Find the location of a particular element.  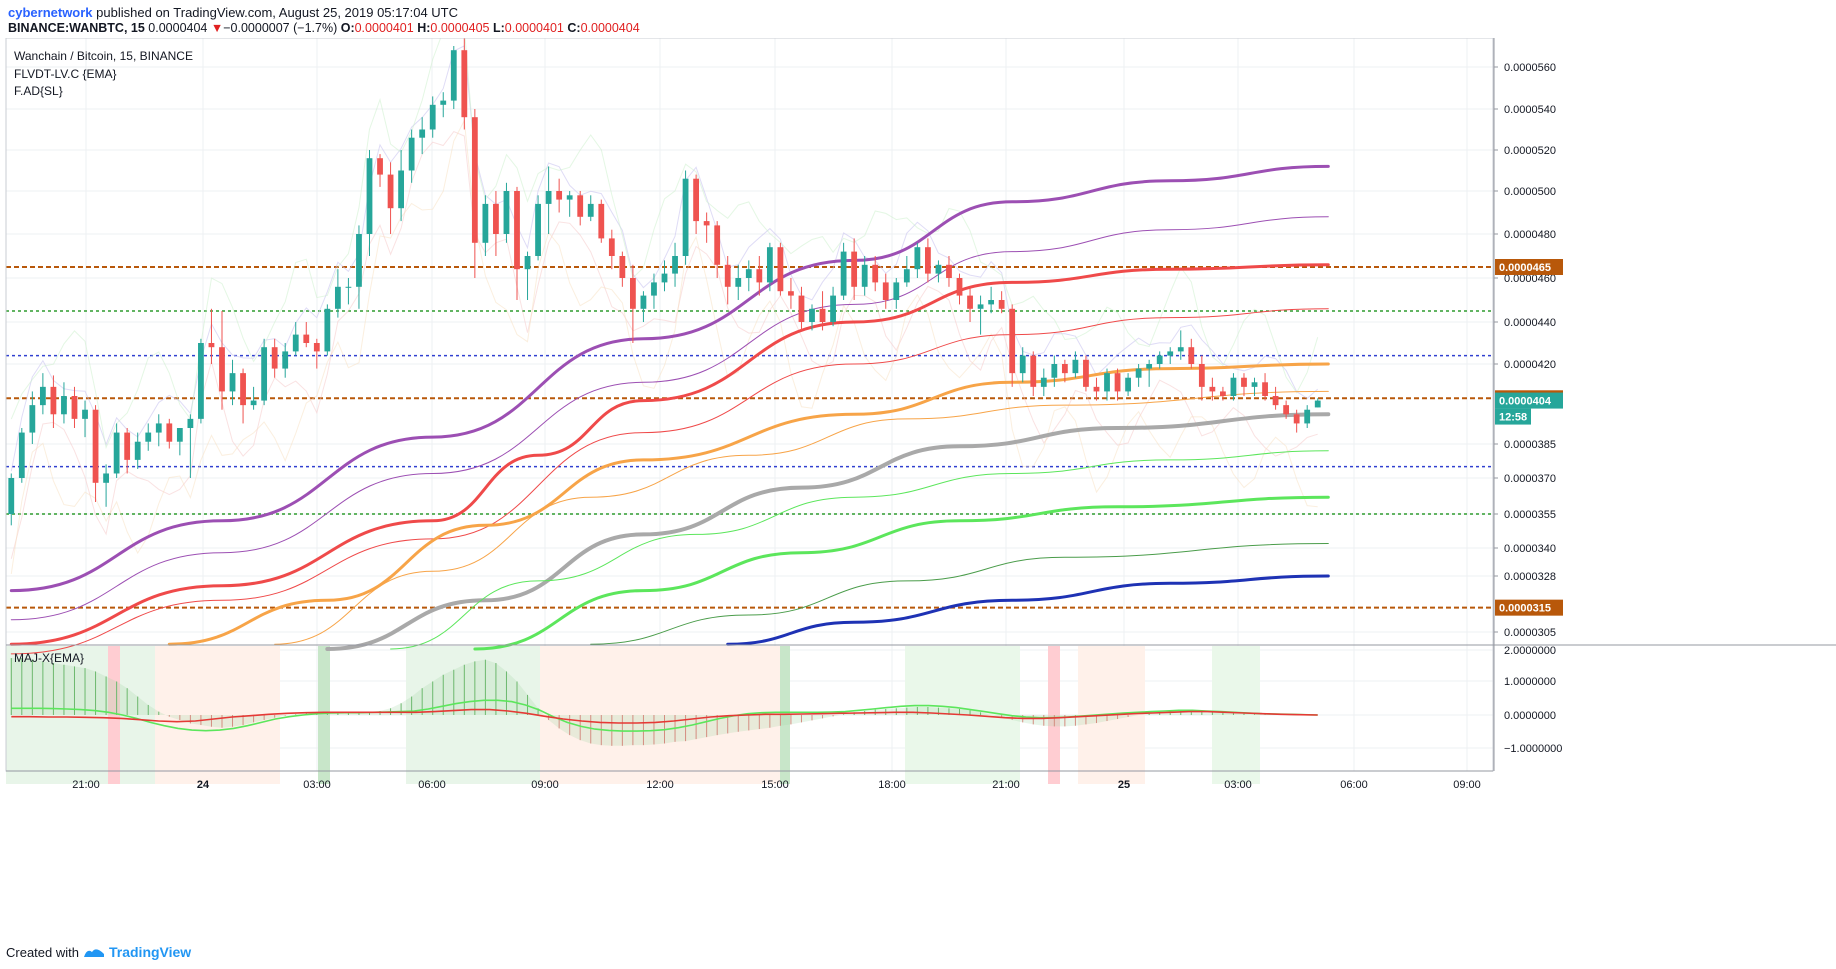

price-tick-label: 0.0000540 is located at coordinates (1530, 110).